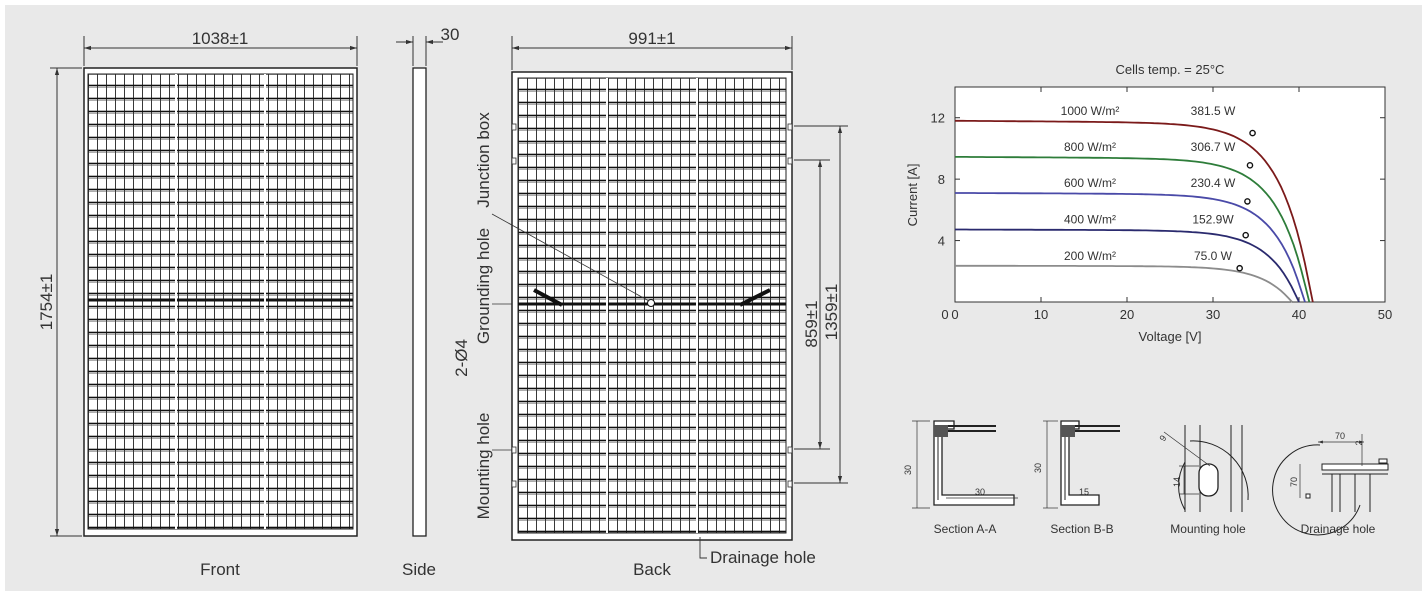 This screenshot has width=1427, height=601. I want to click on drain-dim-h: 70, so click(1294, 482).